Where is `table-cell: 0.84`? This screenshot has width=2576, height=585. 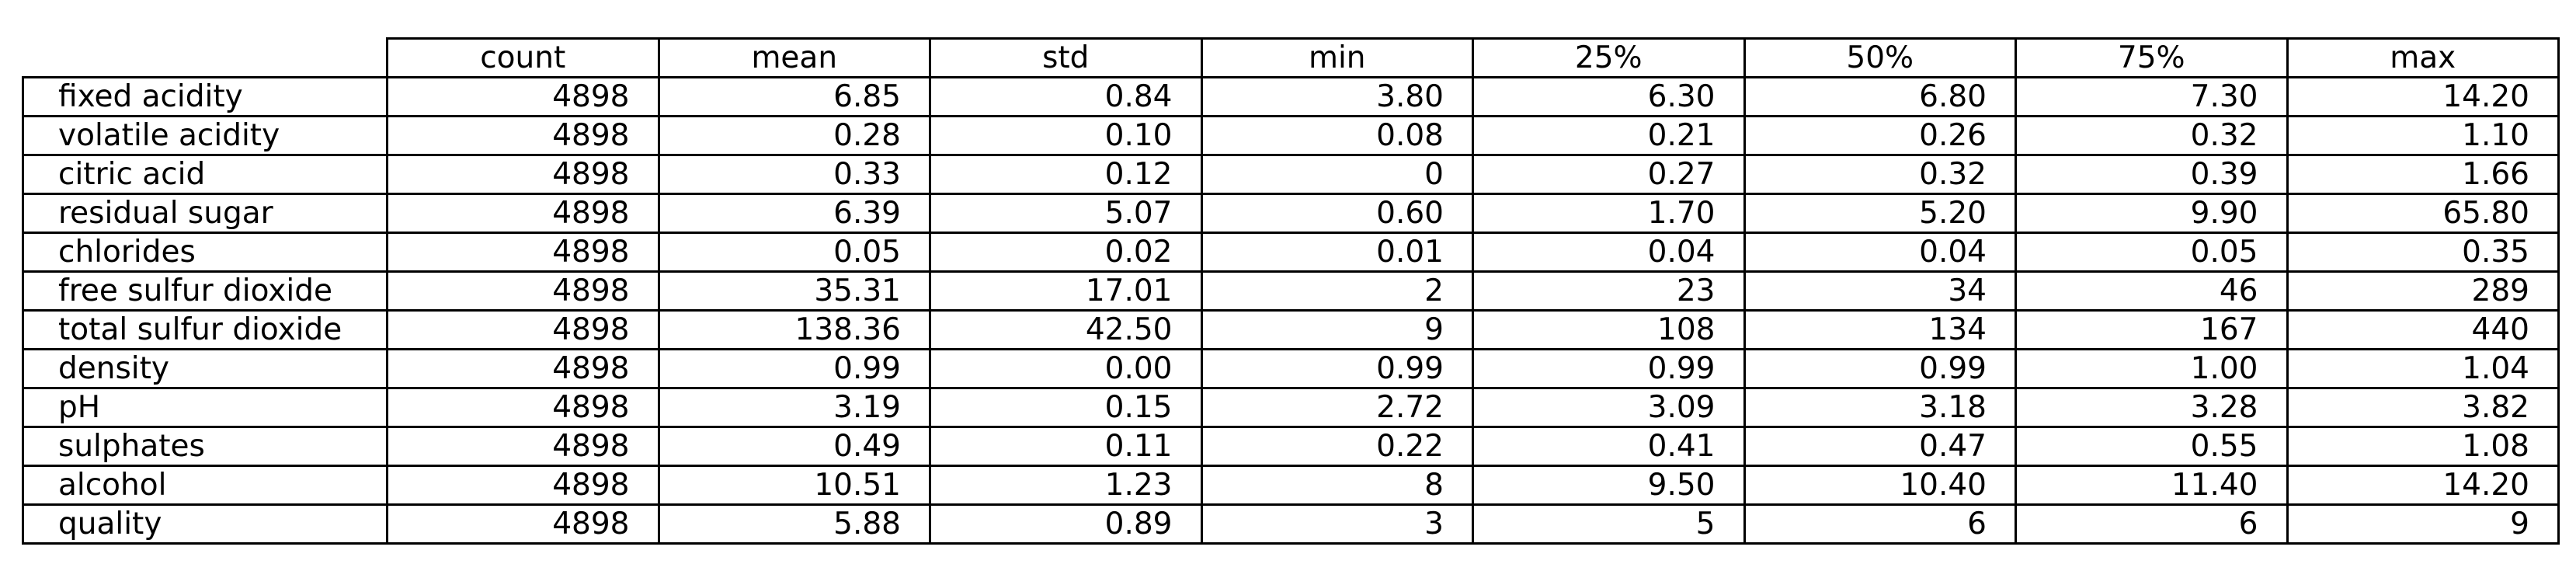 table-cell: 0.84 is located at coordinates (1066, 97).